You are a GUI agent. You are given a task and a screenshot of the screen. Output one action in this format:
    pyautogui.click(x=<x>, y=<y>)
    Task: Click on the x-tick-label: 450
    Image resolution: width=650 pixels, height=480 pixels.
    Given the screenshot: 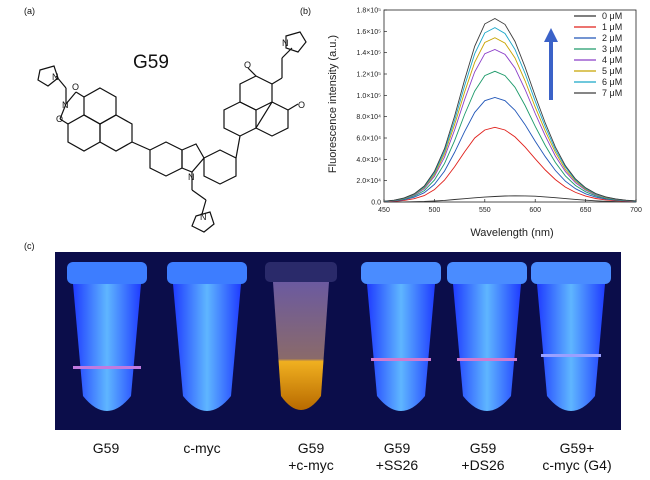 What is the action you would take?
    pyautogui.click(x=384, y=210)
    